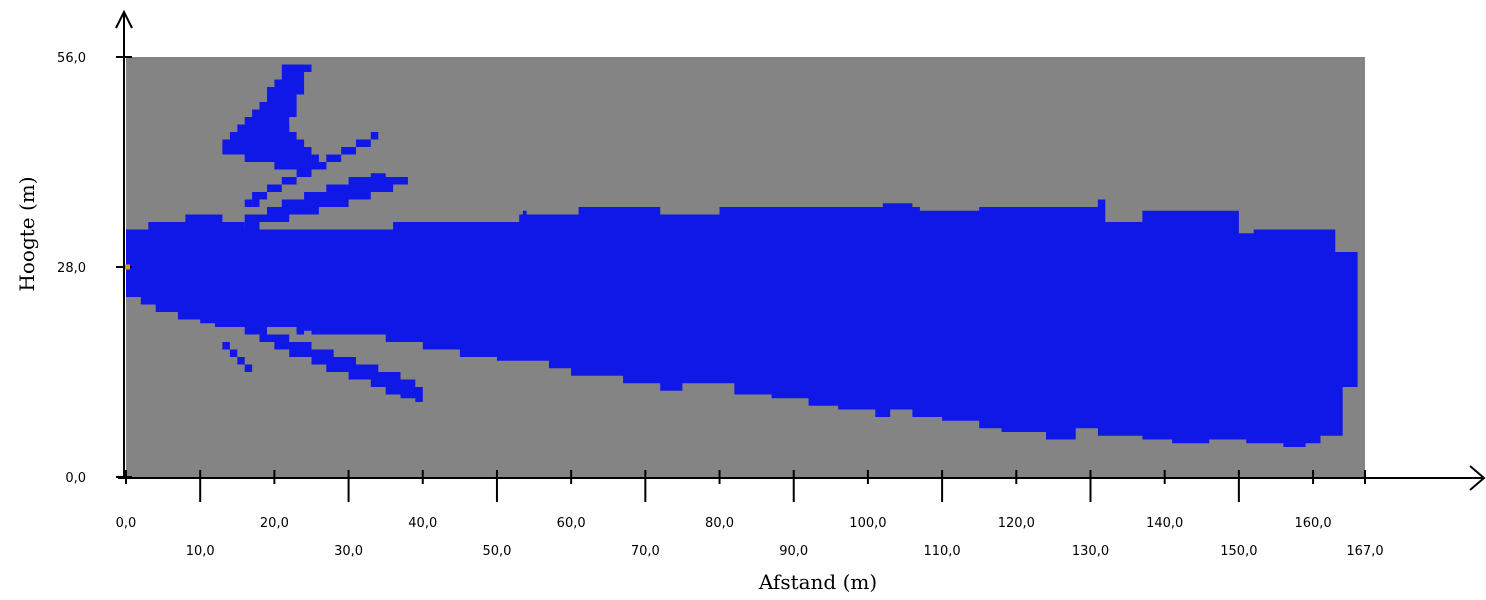 This screenshot has height=600, width=1486. I want to click on x-tick-label: 50,0, so click(496, 551).